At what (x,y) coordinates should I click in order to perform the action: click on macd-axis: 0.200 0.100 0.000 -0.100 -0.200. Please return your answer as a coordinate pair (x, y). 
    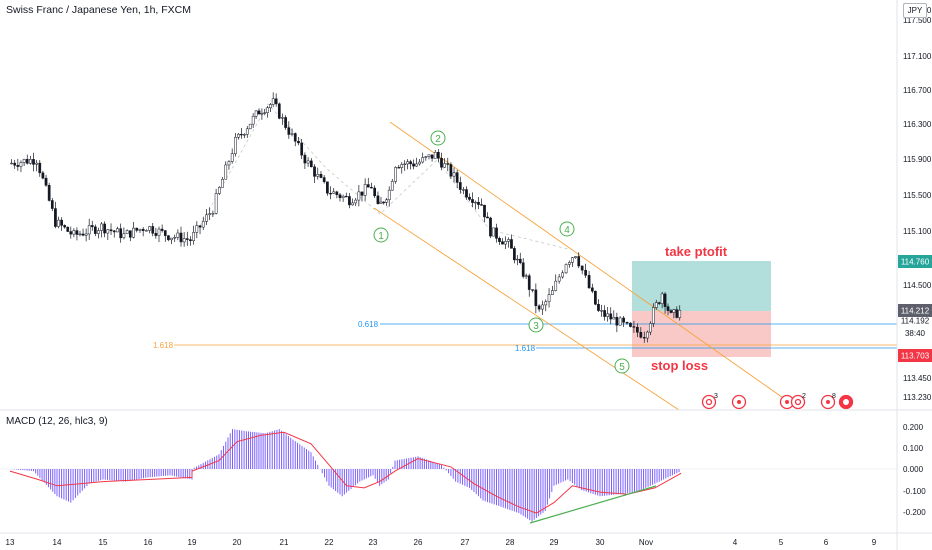
    Looking at the image, I should click on (914, 470).